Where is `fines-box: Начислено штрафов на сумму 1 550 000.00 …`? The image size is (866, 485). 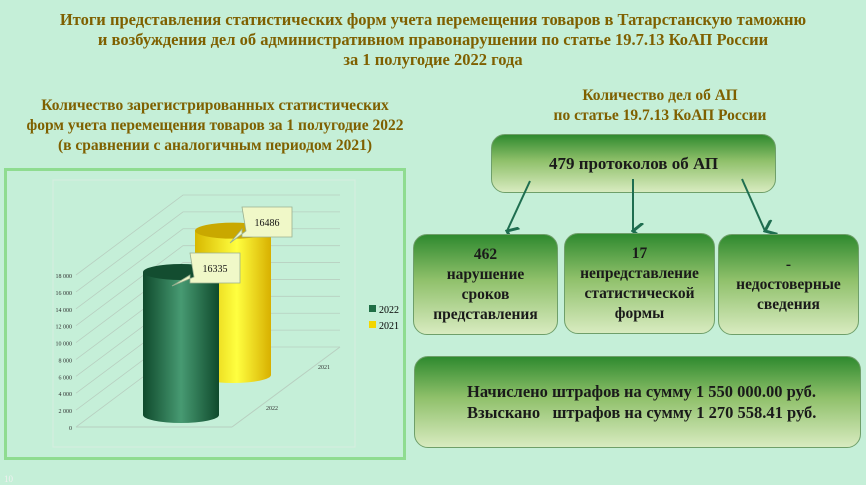 fines-box: Начислено штрафов на сумму 1 550 000.00 … is located at coordinates (637, 402).